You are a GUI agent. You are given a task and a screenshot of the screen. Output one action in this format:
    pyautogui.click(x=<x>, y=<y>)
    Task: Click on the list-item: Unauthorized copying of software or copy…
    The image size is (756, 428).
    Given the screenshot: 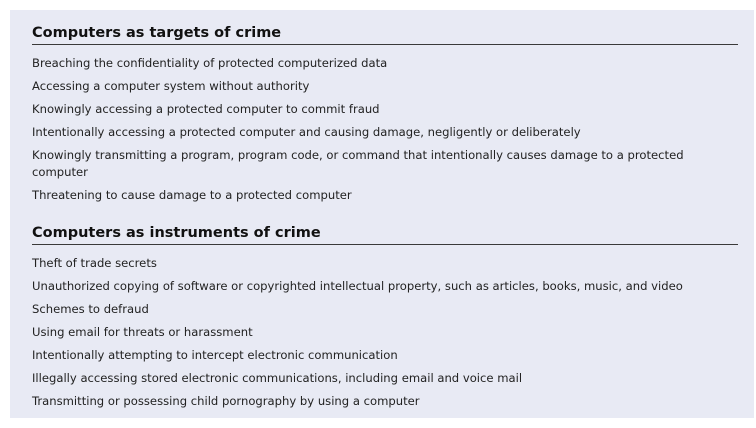 What is the action you would take?
    pyautogui.click(x=357, y=286)
    